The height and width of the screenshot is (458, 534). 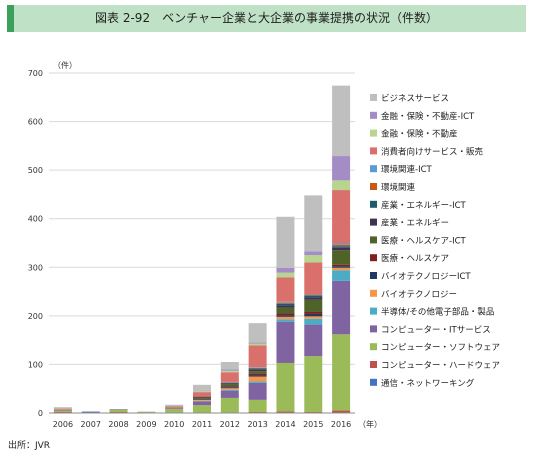 What do you see at coordinates (436, 330) in the screenshot?
I see `legend-label: コンピューター・ITサービス` at bounding box center [436, 330].